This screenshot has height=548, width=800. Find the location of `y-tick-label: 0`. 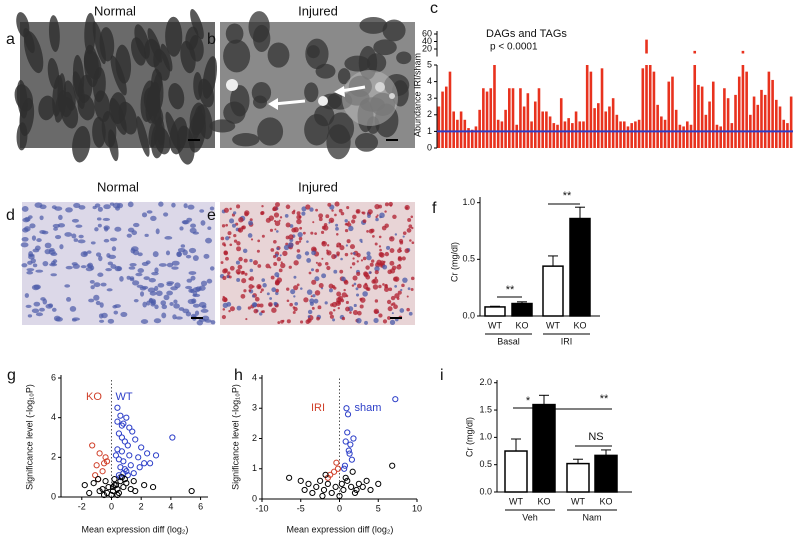

y-tick-label: 0 is located at coordinates (429, 147).